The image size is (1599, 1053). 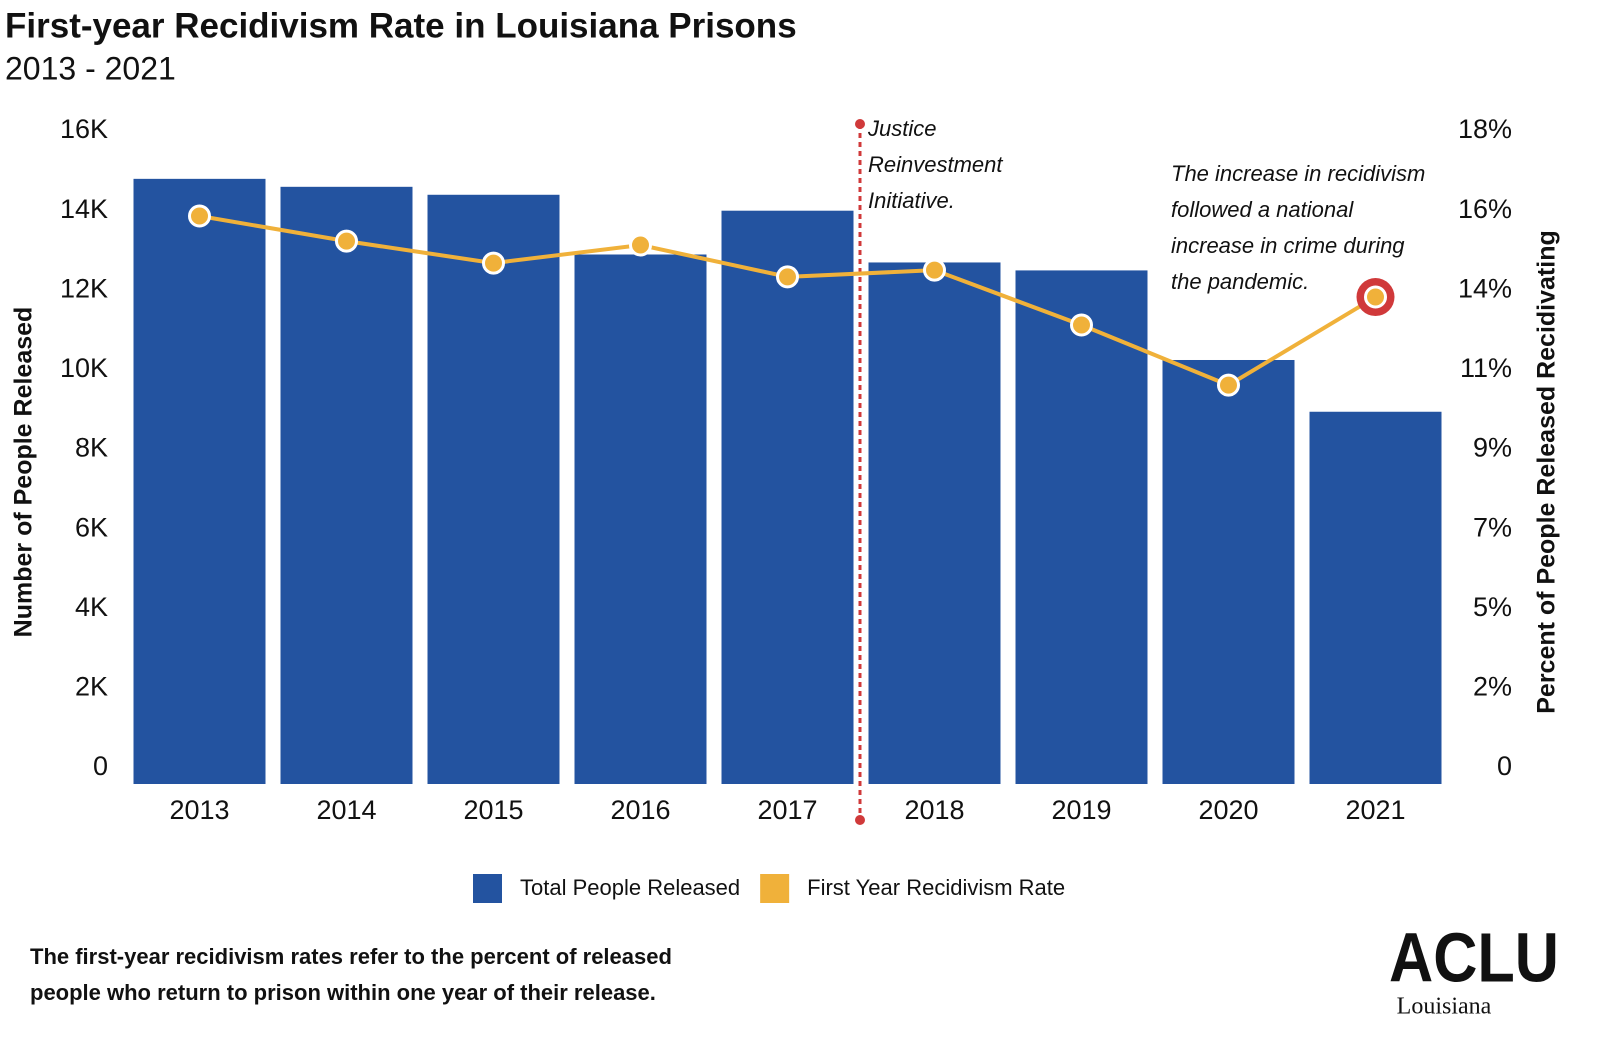 What do you see at coordinates (1444, 1007) in the screenshot?
I see `logo-state: Louisiana` at bounding box center [1444, 1007].